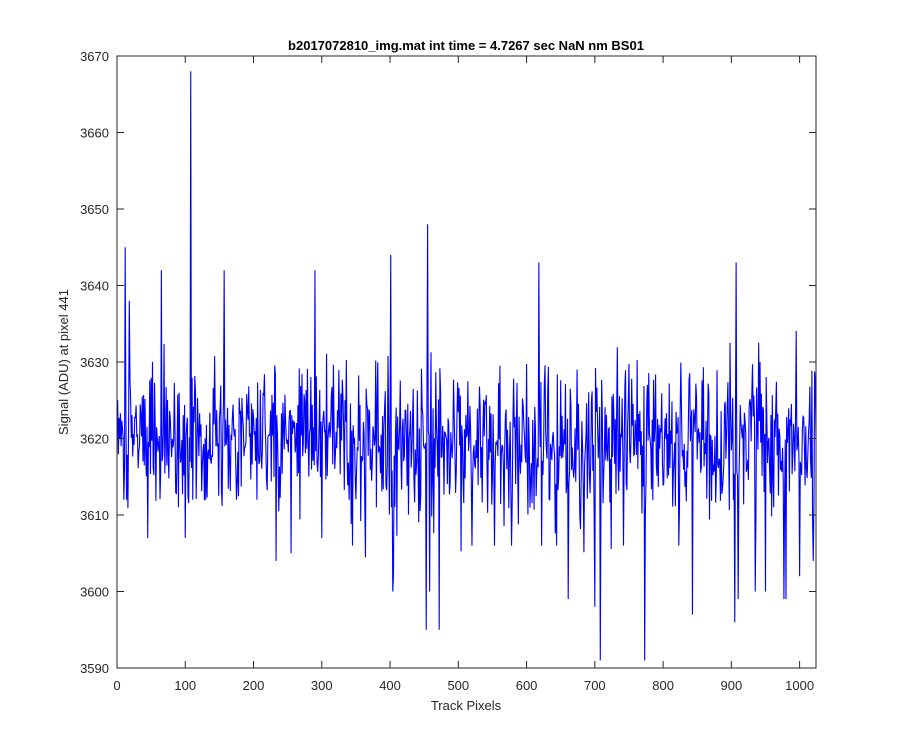 This screenshot has height=755, width=900. Describe the element at coordinates (732, 685) in the screenshot. I see `x-tick-label: 900` at that location.